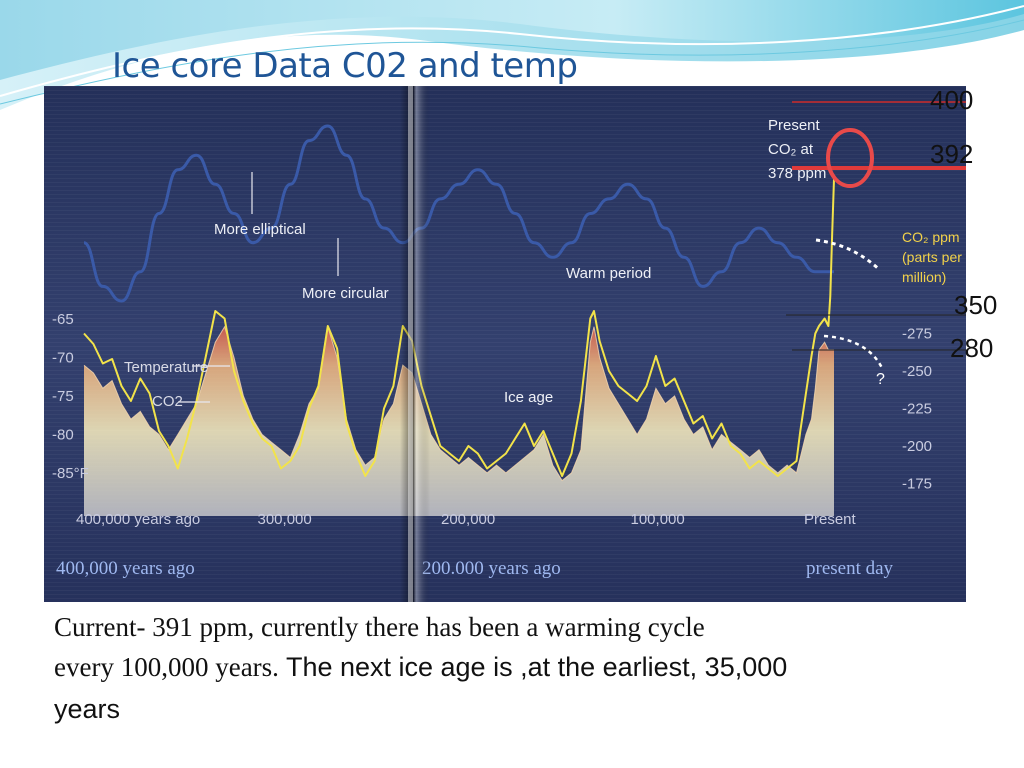 The height and width of the screenshot is (768, 1024). Describe the element at coordinates (63, 396) in the screenshot. I see `temperature-tick-2: -75` at that location.